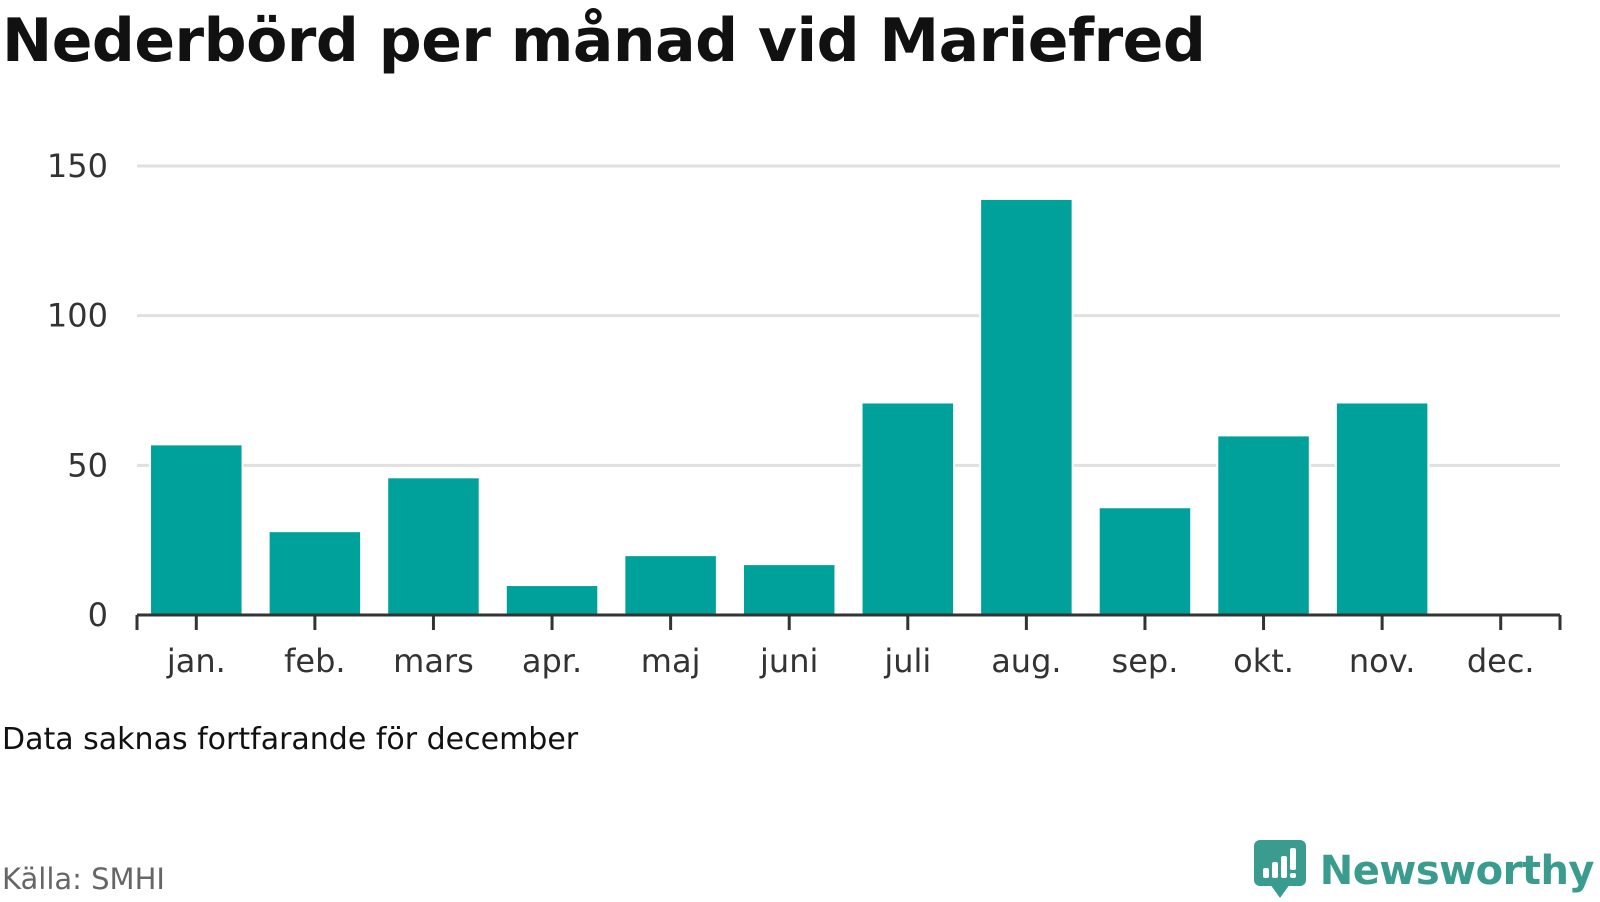  What do you see at coordinates (290, 739) in the screenshot?
I see `data-note: Data saknas fortfarande för december` at bounding box center [290, 739].